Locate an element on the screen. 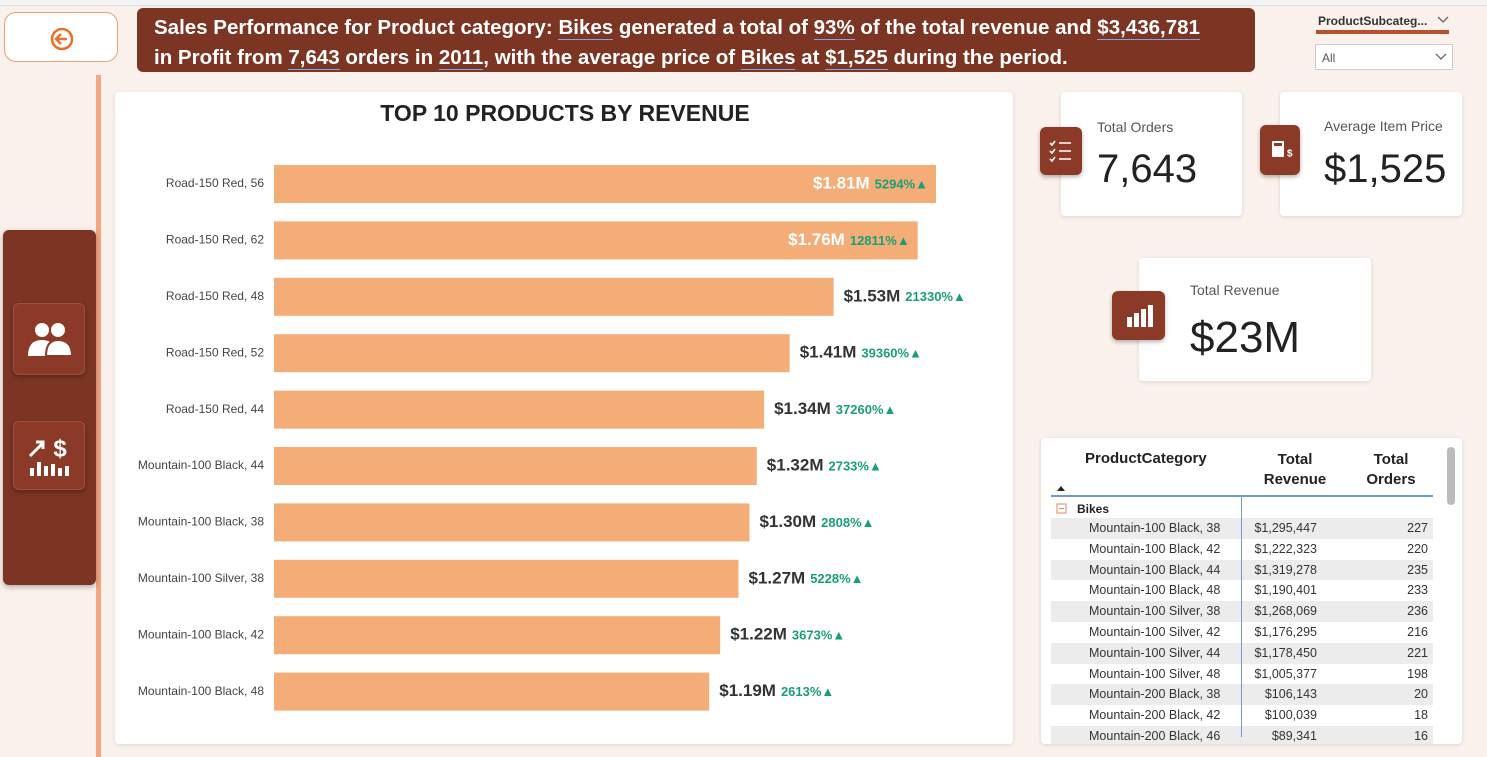 The height and width of the screenshot is (757, 1487). table-row: Mountain-100 Black, 48 $1,190,401 233 is located at coordinates (1242, 591).